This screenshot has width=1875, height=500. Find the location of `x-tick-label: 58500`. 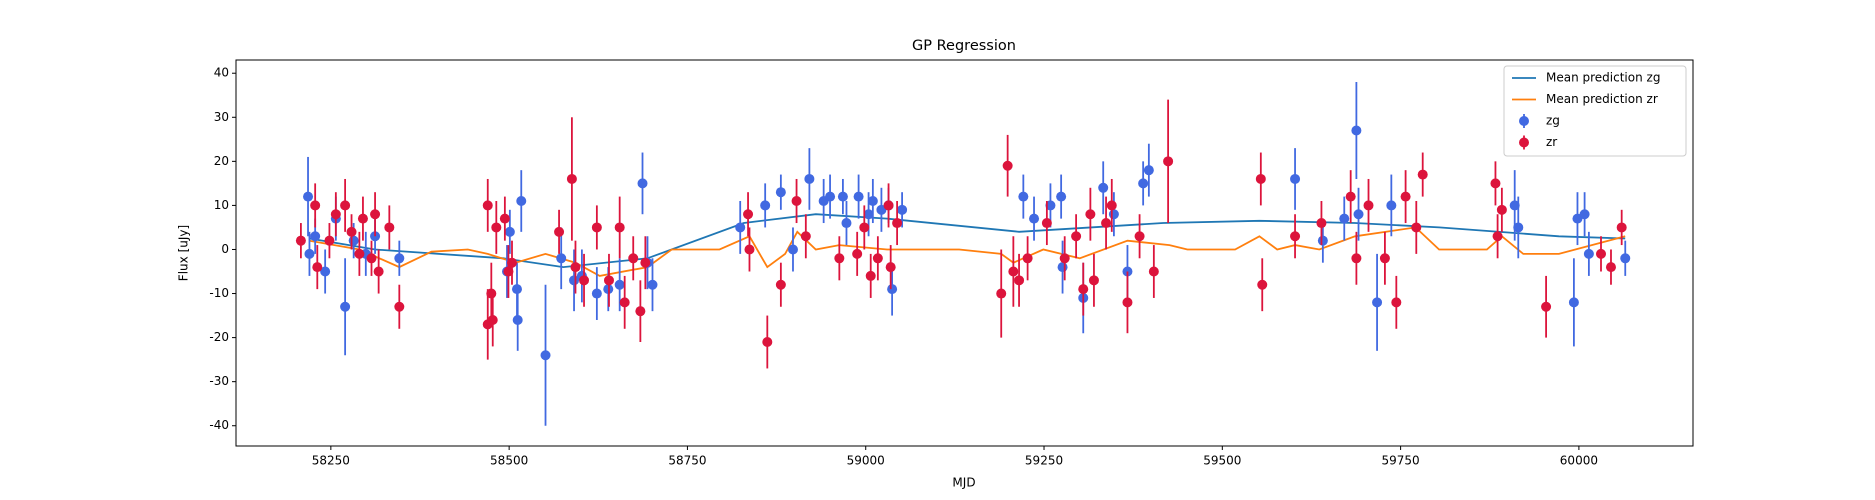

x-tick-label: 58500 is located at coordinates (509, 461).